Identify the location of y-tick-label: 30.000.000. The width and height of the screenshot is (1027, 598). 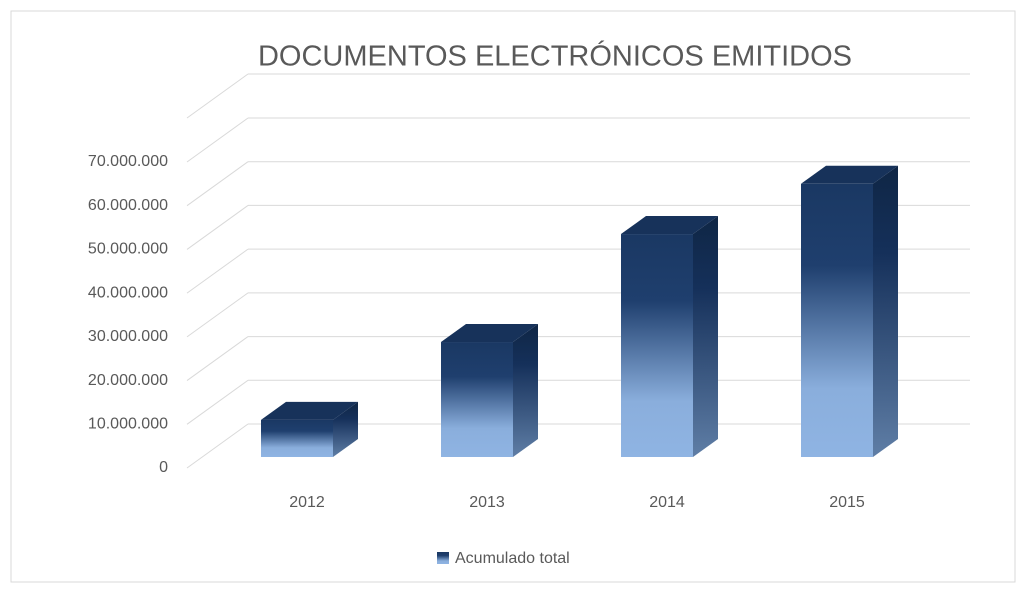
(128, 336).